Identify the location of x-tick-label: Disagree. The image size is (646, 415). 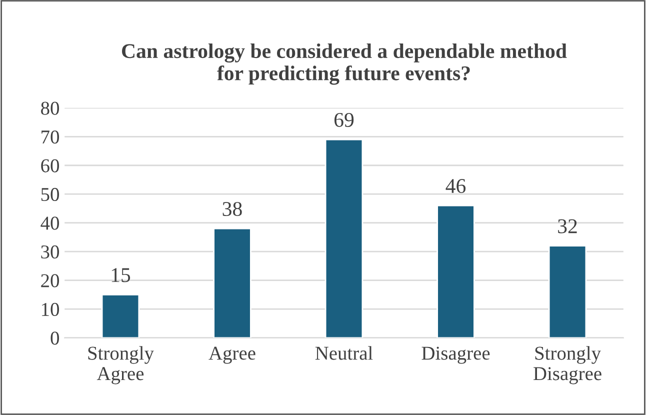
(456, 355).